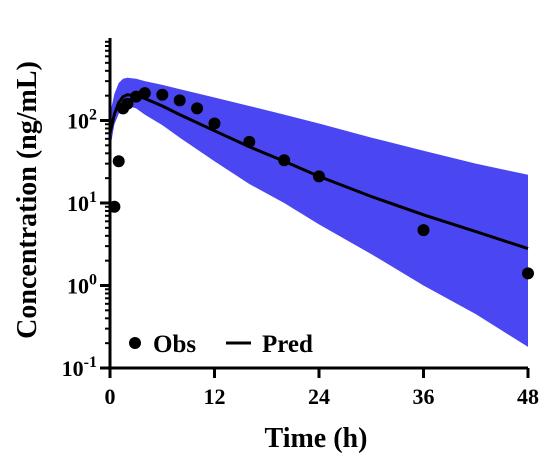 Image resolution: width=550 pixels, height=464 pixels. What do you see at coordinates (135, 343) in the screenshot?
I see `legend-obs-marker` at bounding box center [135, 343].